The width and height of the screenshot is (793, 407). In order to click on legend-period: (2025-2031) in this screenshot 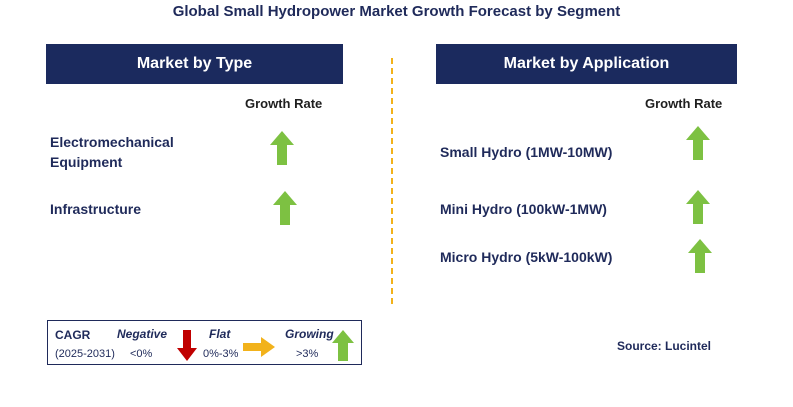, I will do `click(85, 354)`.